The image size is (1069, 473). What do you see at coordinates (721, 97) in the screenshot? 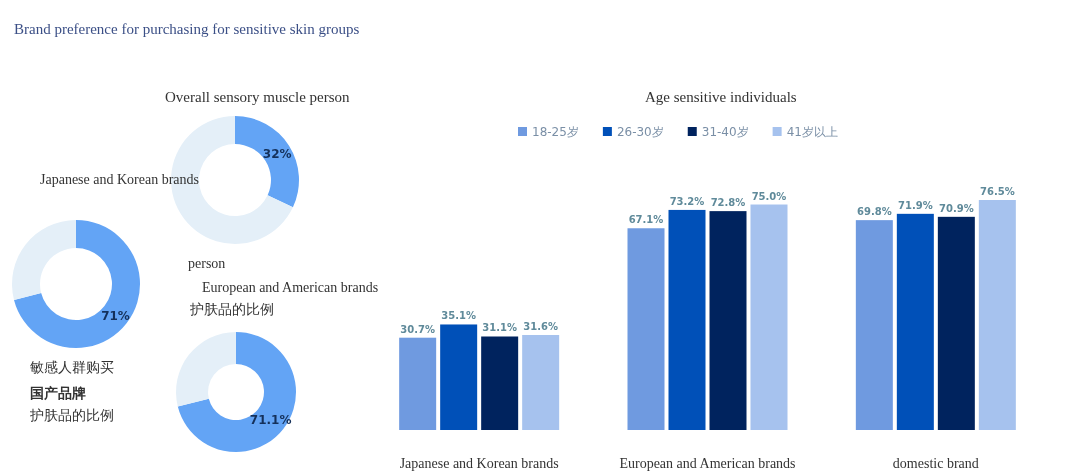
I see `chart-title: Age sensitive individuals` at bounding box center [721, 97].